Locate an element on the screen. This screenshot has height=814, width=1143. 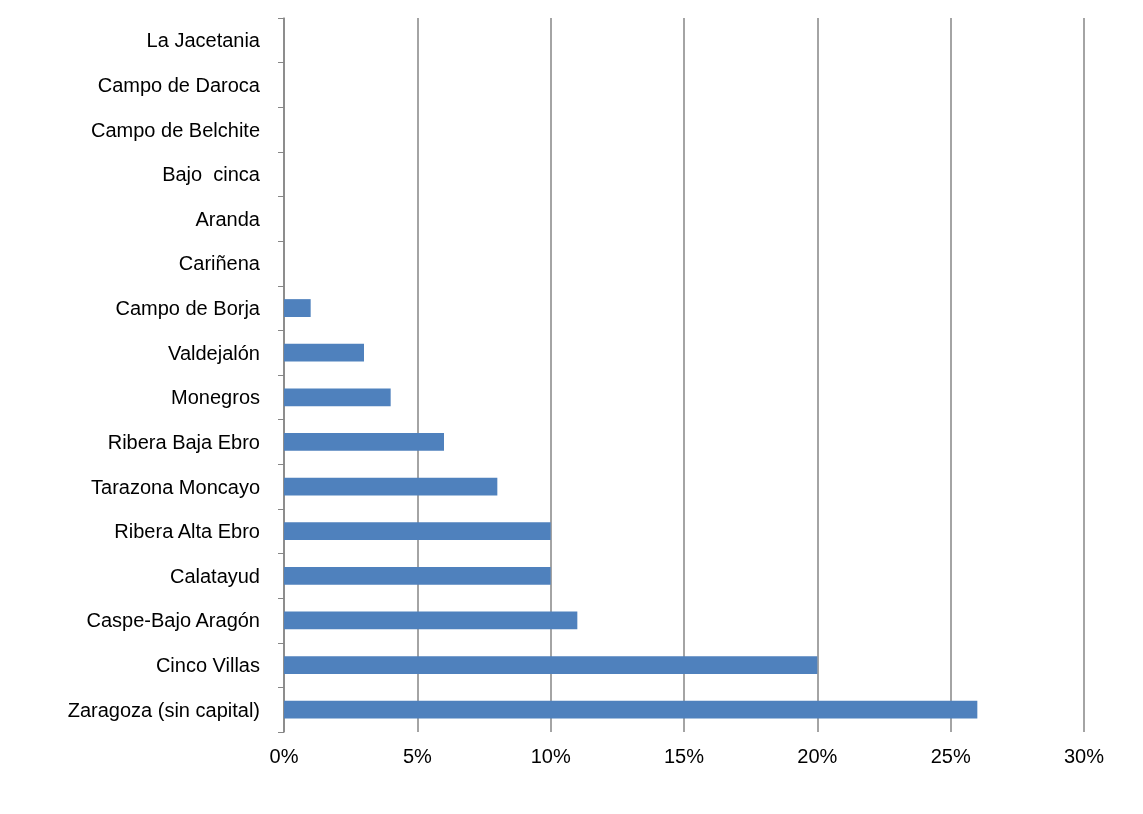
y-tick-label: Valdejalón is located at coordinates (214, 352).